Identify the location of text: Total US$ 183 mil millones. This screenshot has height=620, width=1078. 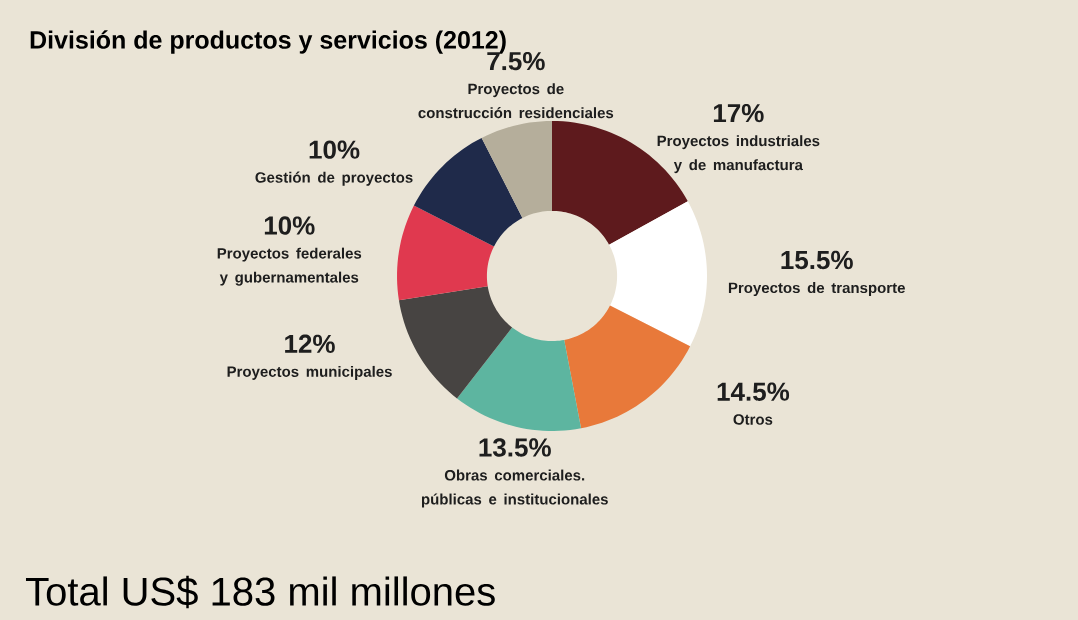
(260, 592).